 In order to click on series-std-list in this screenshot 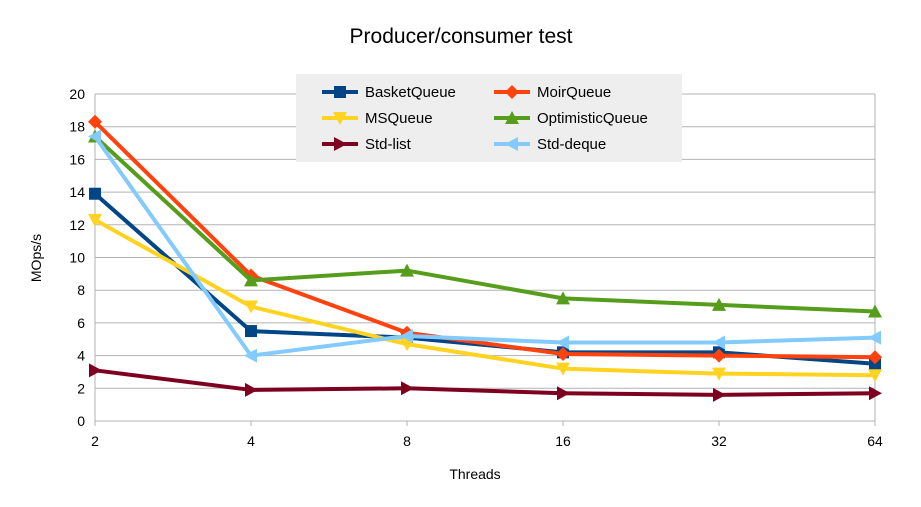, I will do `click(485, 382)`.